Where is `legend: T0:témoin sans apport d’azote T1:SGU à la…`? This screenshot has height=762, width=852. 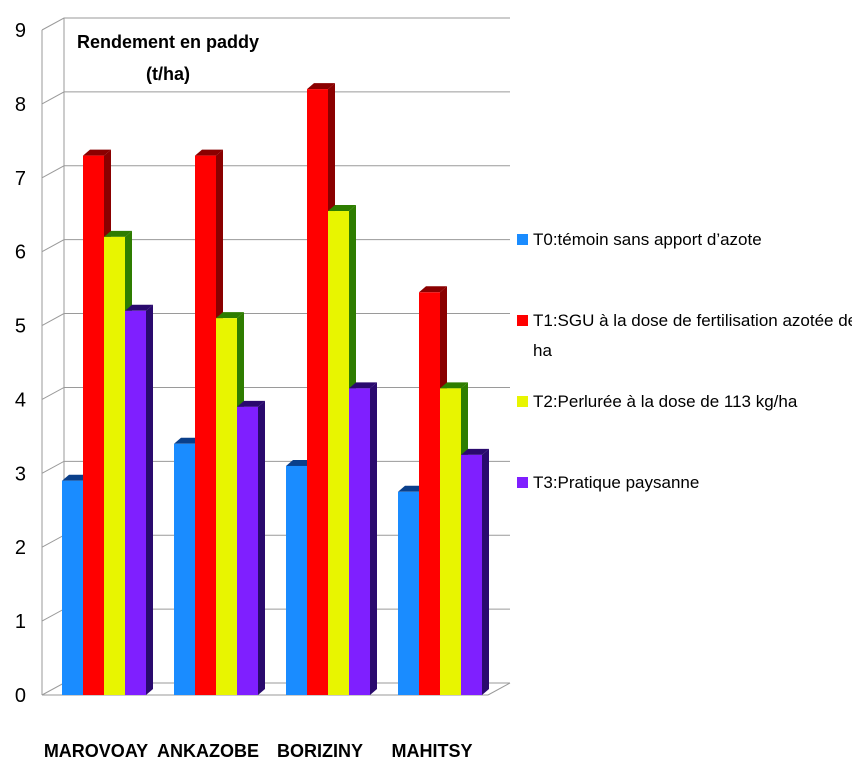 legend: T0:témoin sans apport d’azote T1:SGU à la… is located at coordinates (684, 361).